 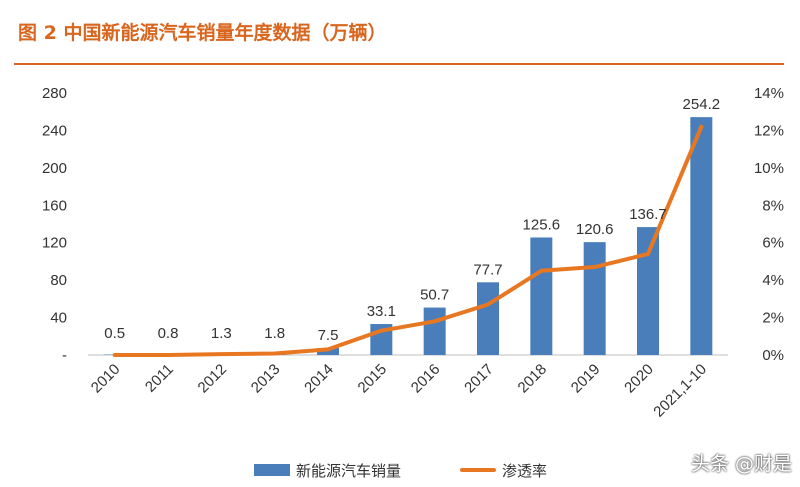 What do you see at coordinates (639, 379) in the screenshot?
I see `x-tick-label: 2020` at bounding box center [639, 379].